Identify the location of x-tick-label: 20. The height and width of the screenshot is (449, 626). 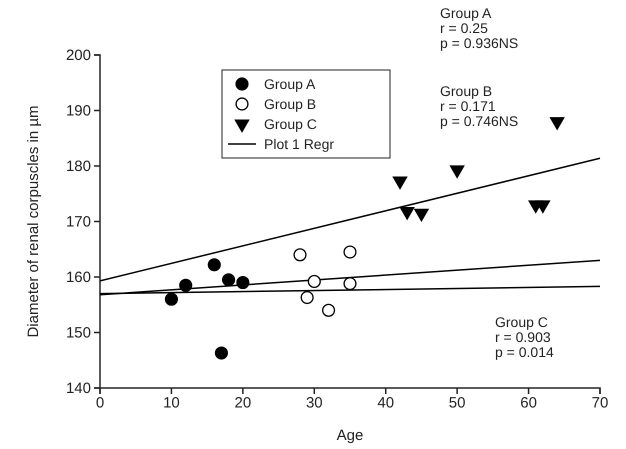
(243, 403).